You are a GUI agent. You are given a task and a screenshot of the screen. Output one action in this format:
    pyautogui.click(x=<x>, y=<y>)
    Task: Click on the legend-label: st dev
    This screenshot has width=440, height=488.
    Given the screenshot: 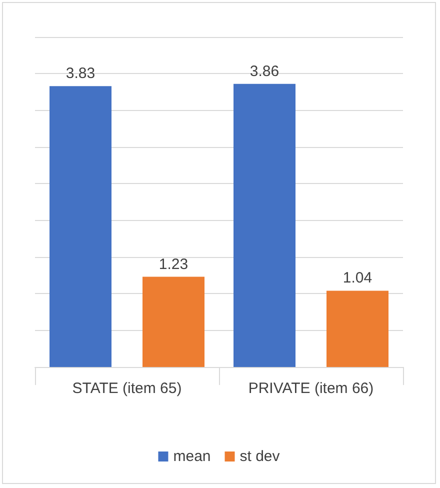 What is the action you would take?
    pyautogui.click(x=260, y=456)
    